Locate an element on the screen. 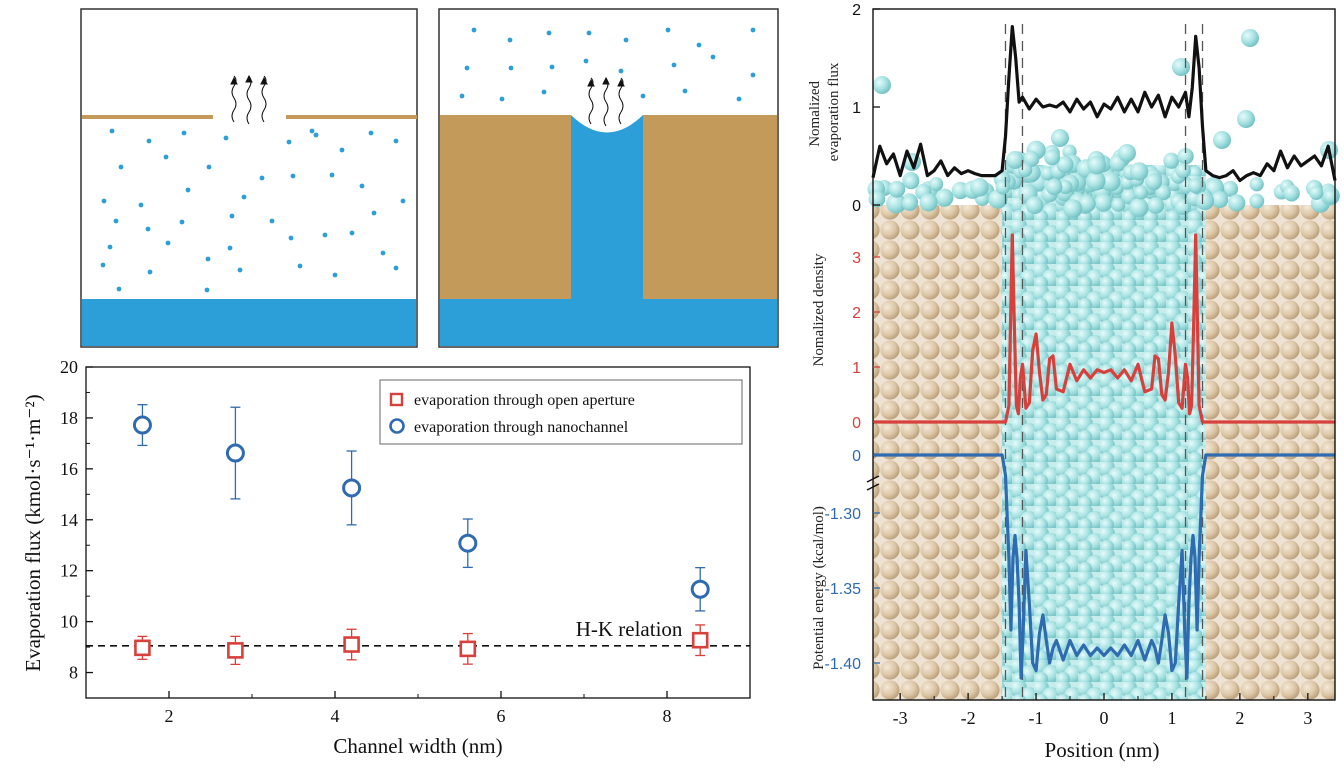 This screenshot has width=1344, height=771. legend-label-nanochannel: evaporation through nanochannel is located at coordinates (521, 427).